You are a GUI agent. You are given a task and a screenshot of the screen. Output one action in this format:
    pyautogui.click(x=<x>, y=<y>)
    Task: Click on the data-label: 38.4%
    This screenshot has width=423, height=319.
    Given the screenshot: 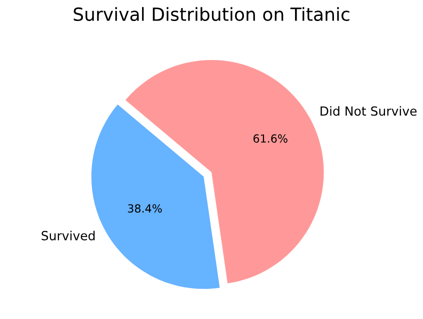 What is the action you would take?
    pyautogui.click(x=145, y=208)
    